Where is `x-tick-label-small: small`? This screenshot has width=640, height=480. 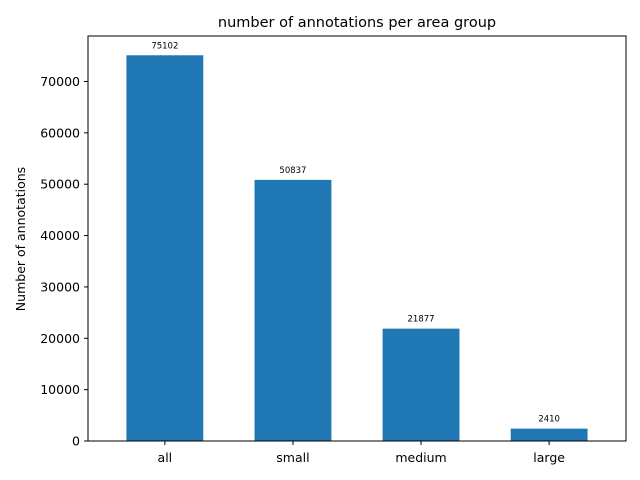 x-tick-label-small: small is located at coordinates (292, 457).